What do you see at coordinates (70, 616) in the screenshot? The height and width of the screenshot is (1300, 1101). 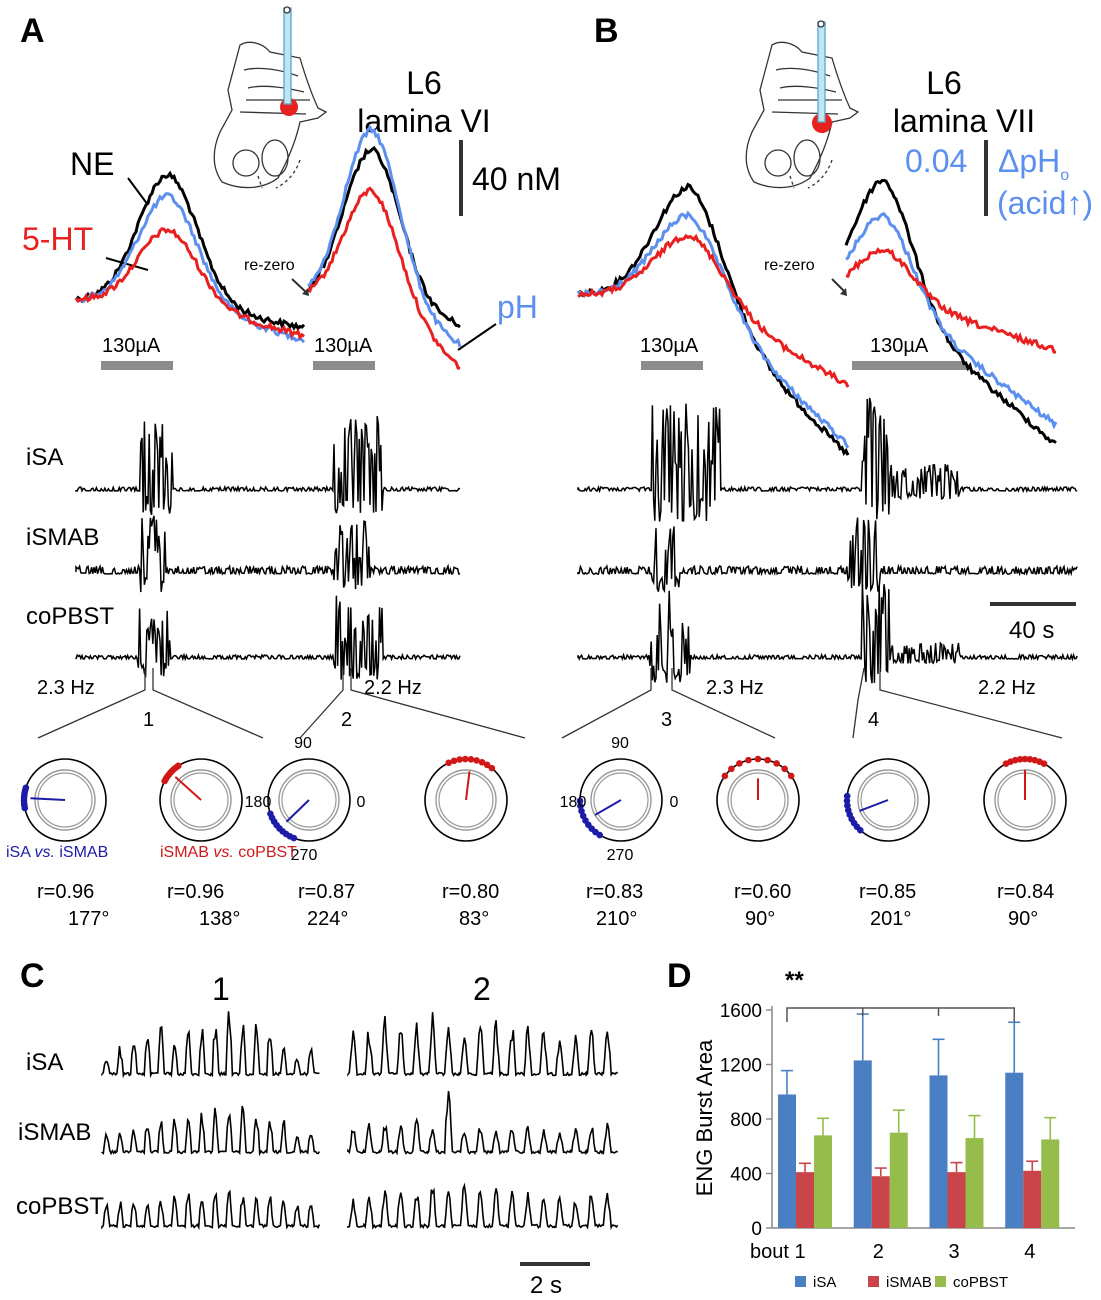 I see `nerve-label-copbst: coPBST` at bounding box center [70, 616].